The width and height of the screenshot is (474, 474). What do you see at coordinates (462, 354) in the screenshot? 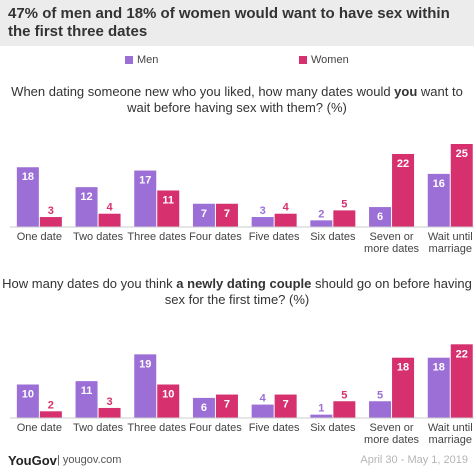
I see `value-label-women-8: 22` at bounding box center [462, 354].